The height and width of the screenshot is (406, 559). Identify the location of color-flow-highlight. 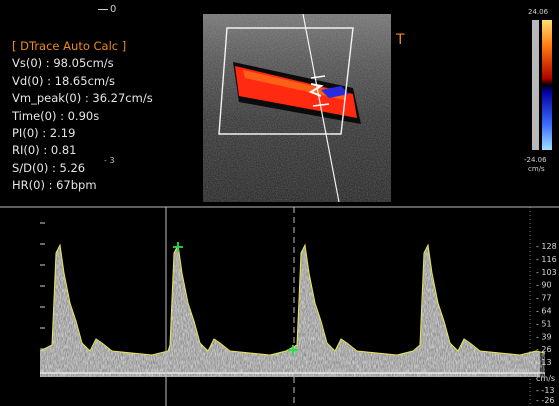
(294, 85).